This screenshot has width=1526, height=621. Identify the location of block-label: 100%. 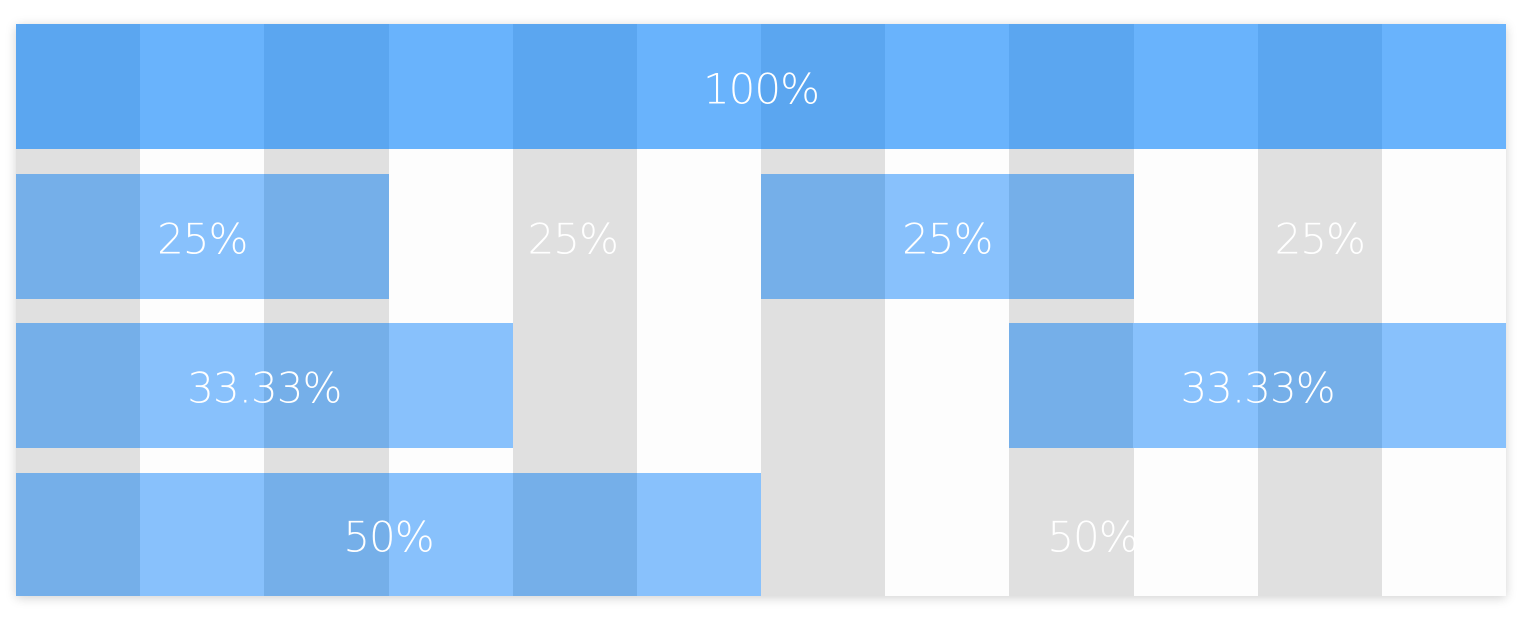
(761, 88).